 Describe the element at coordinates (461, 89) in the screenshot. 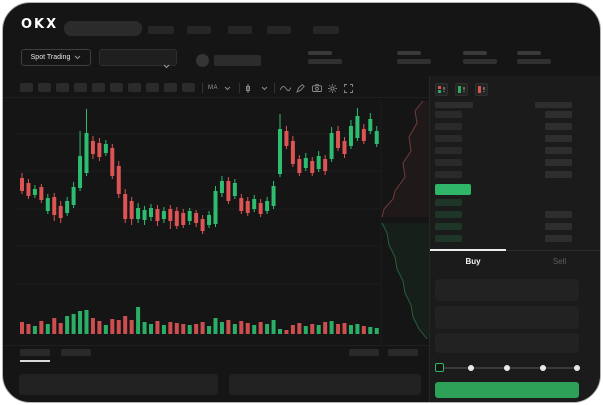

I see `bids-only-icon` at that location.